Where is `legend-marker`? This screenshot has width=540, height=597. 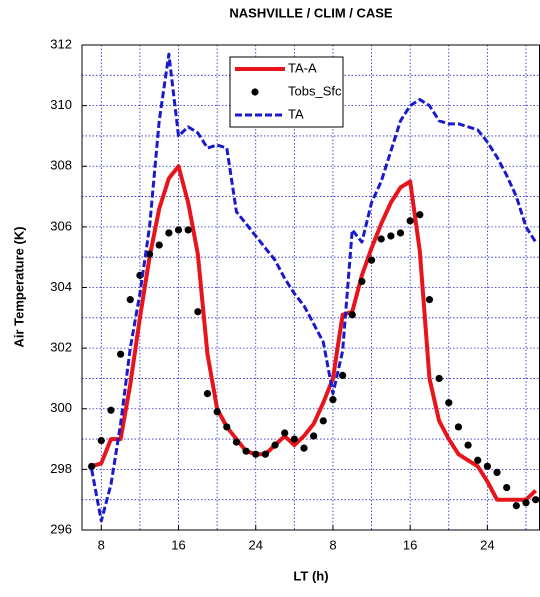
legend-marker is located at coordinates (255, 92).